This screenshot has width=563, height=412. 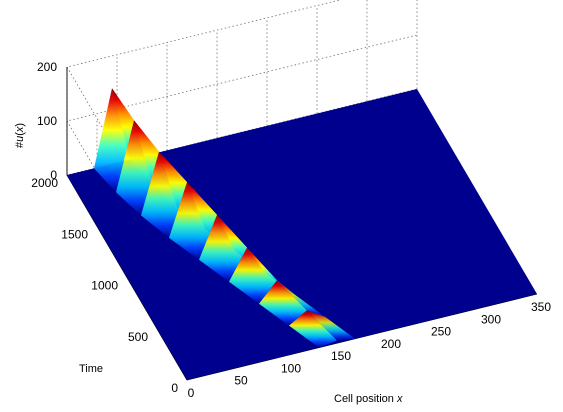 I want to click on x-tick-label: 150, so click(x=341, y=356).